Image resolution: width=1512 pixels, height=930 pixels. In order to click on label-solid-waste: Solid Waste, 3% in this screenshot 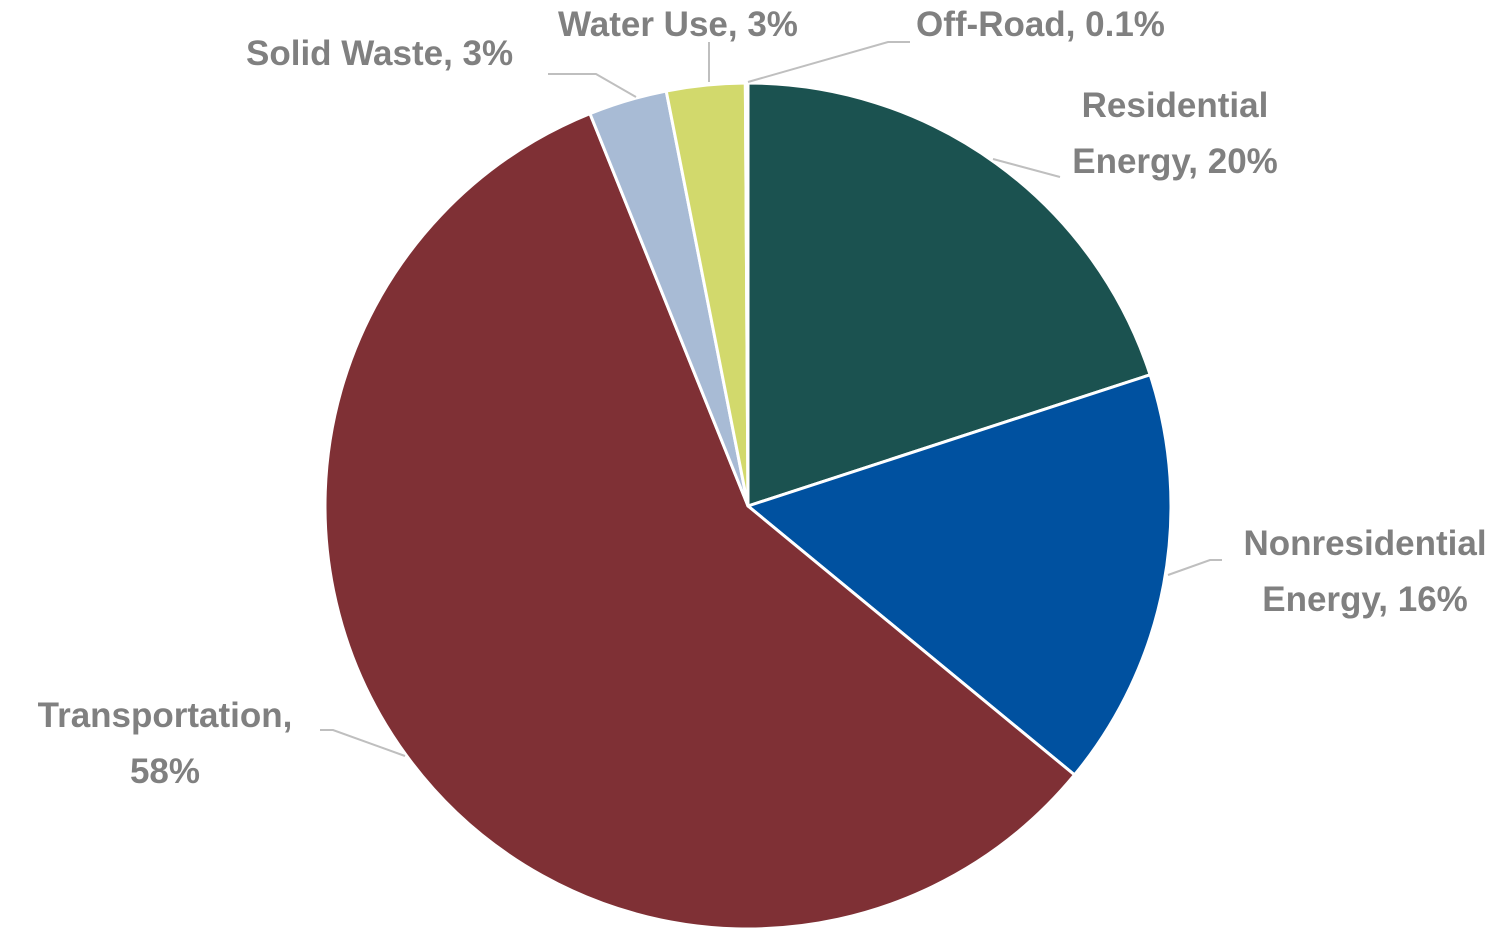, I will do `click(379, 54)`.